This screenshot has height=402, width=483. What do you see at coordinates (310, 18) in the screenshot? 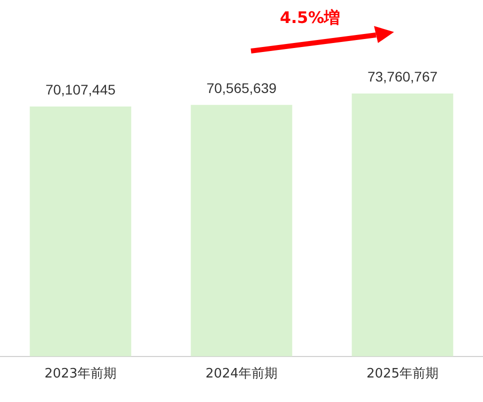
I see `text: 4.5%増` at bounding box center [310, 18].